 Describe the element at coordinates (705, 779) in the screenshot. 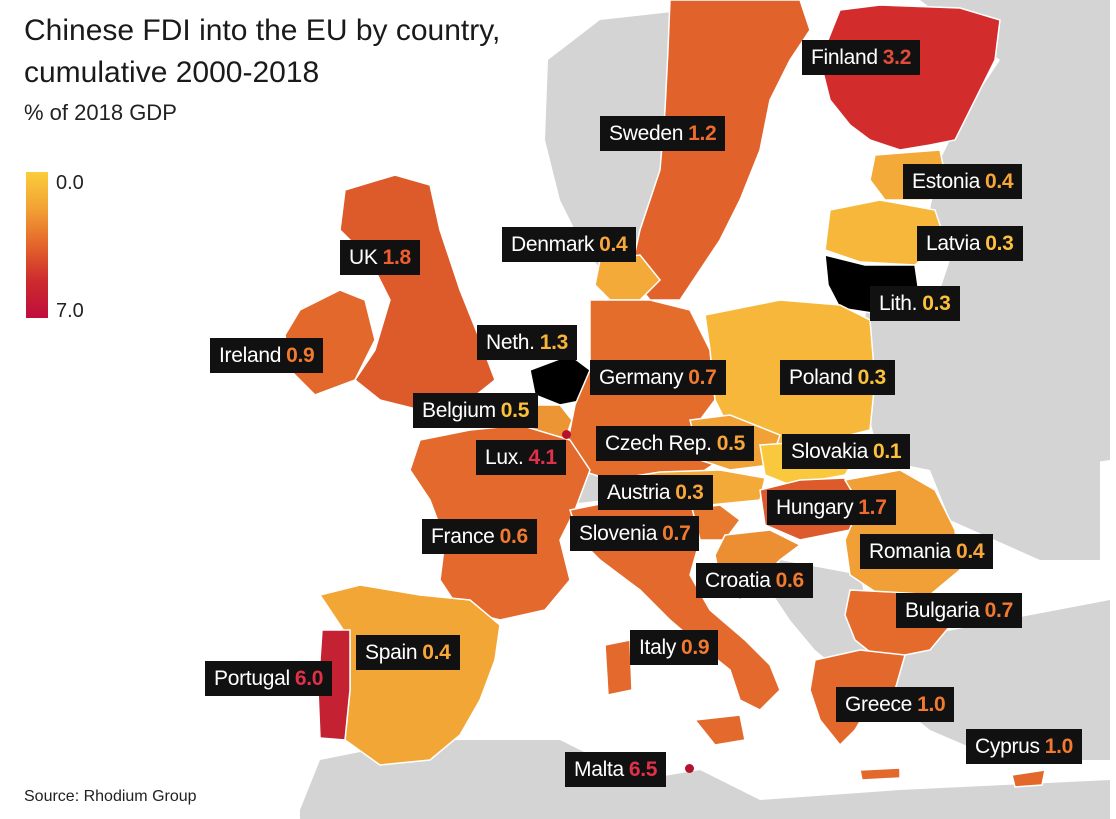

I see `north-africa-shape` at that location.